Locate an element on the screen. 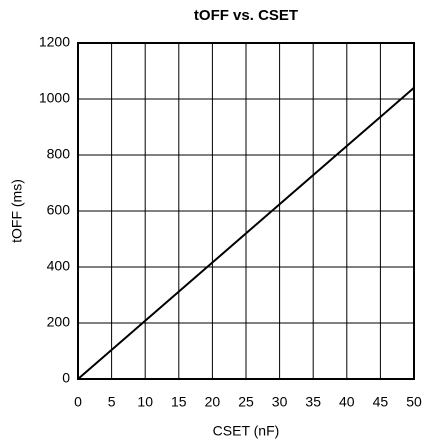  x-tick-label: 35 is located at coordinates (313, 402).